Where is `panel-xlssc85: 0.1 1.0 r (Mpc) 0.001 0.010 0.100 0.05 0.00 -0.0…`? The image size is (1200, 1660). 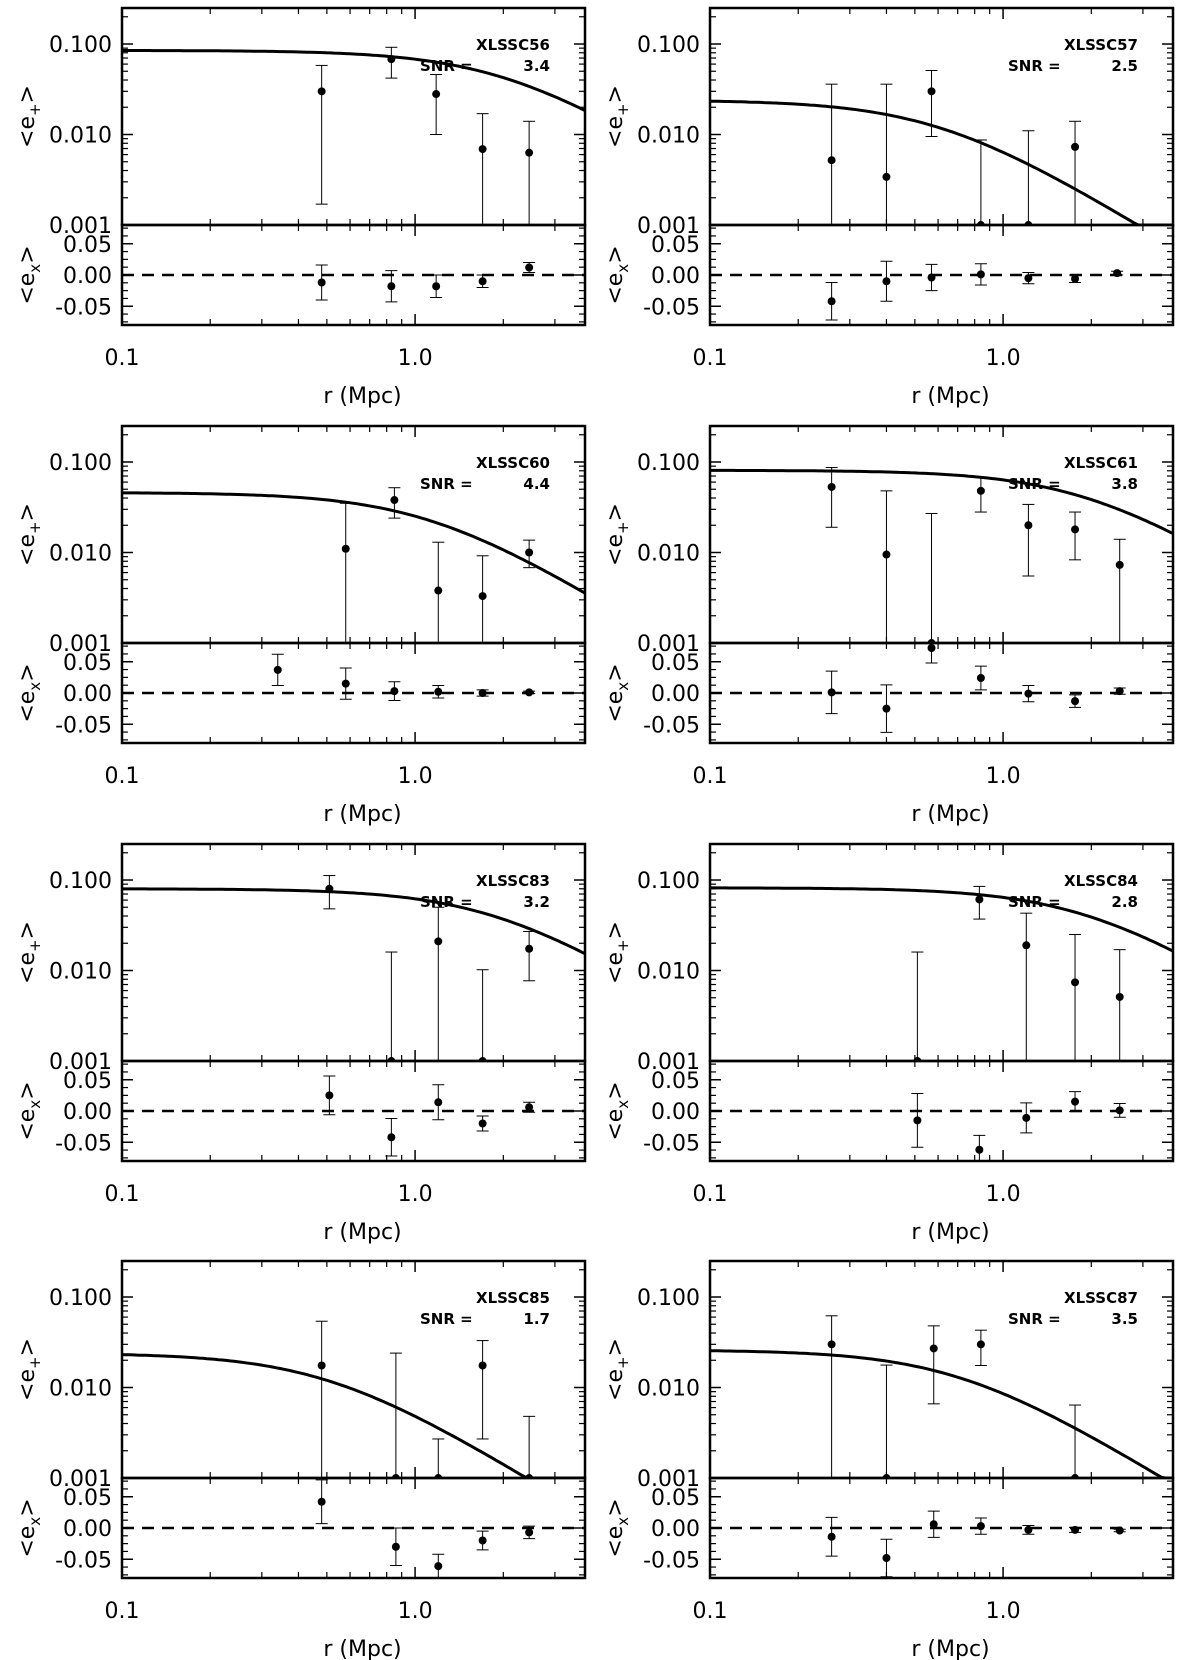
panel-xlssc85: 0.1 1.0 r (Mpc) 0.001 0.010 0.100 0.05 0.00 -0.0… is located at coordinates (301, 1459).